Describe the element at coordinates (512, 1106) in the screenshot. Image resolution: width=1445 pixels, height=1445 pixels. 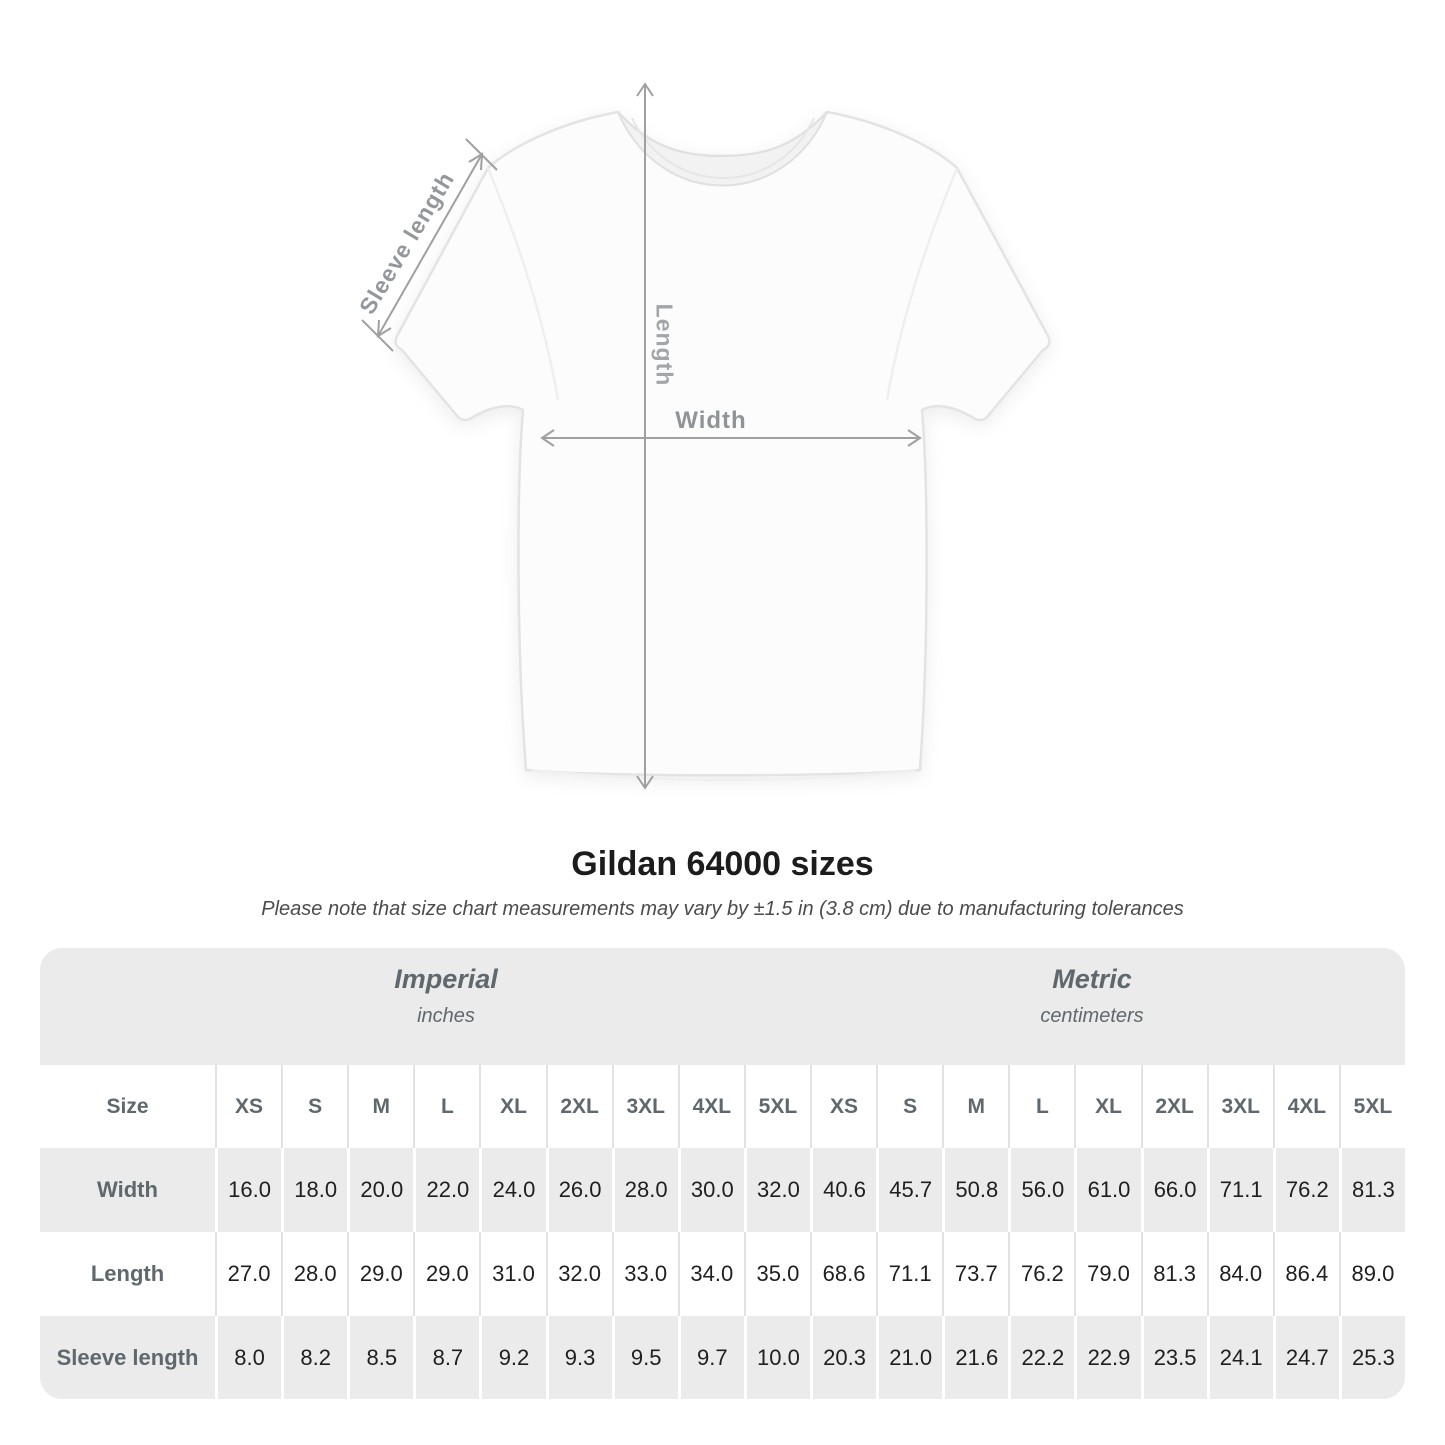
I see `imperial-size-header: XL` at that location.